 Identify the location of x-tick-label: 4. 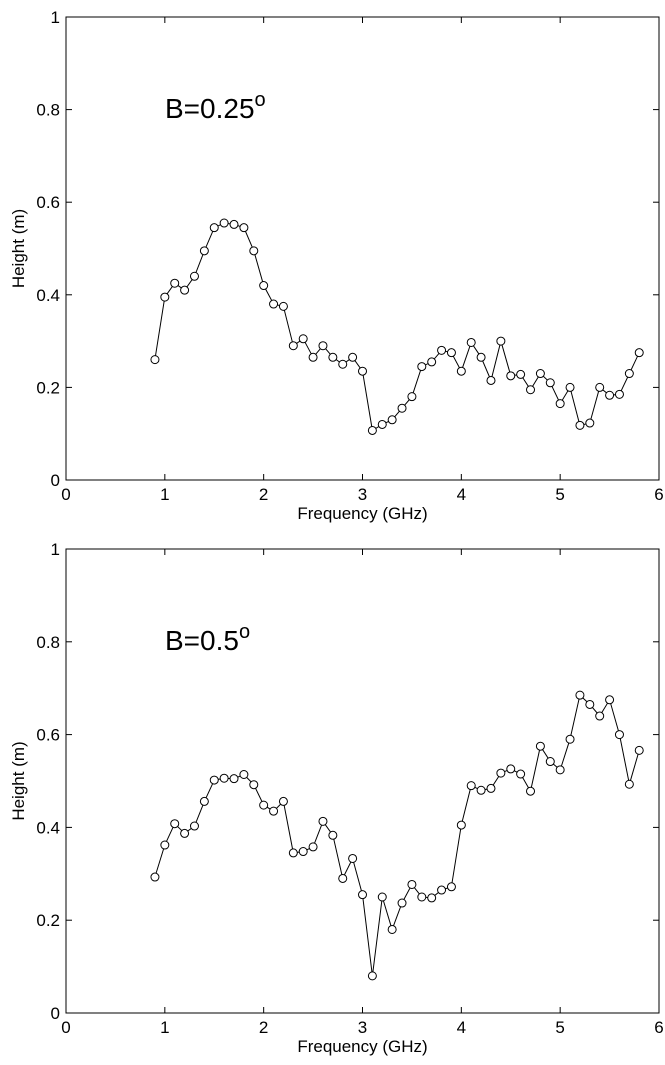
(461, 1027).